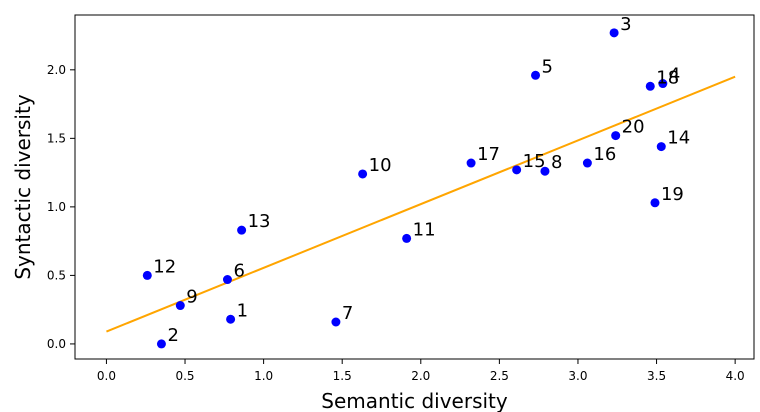 The image size is (760, 412). Describe the element at coordinates (672, 194) in the screenshot. I see `point-label-19: 19` at that location.